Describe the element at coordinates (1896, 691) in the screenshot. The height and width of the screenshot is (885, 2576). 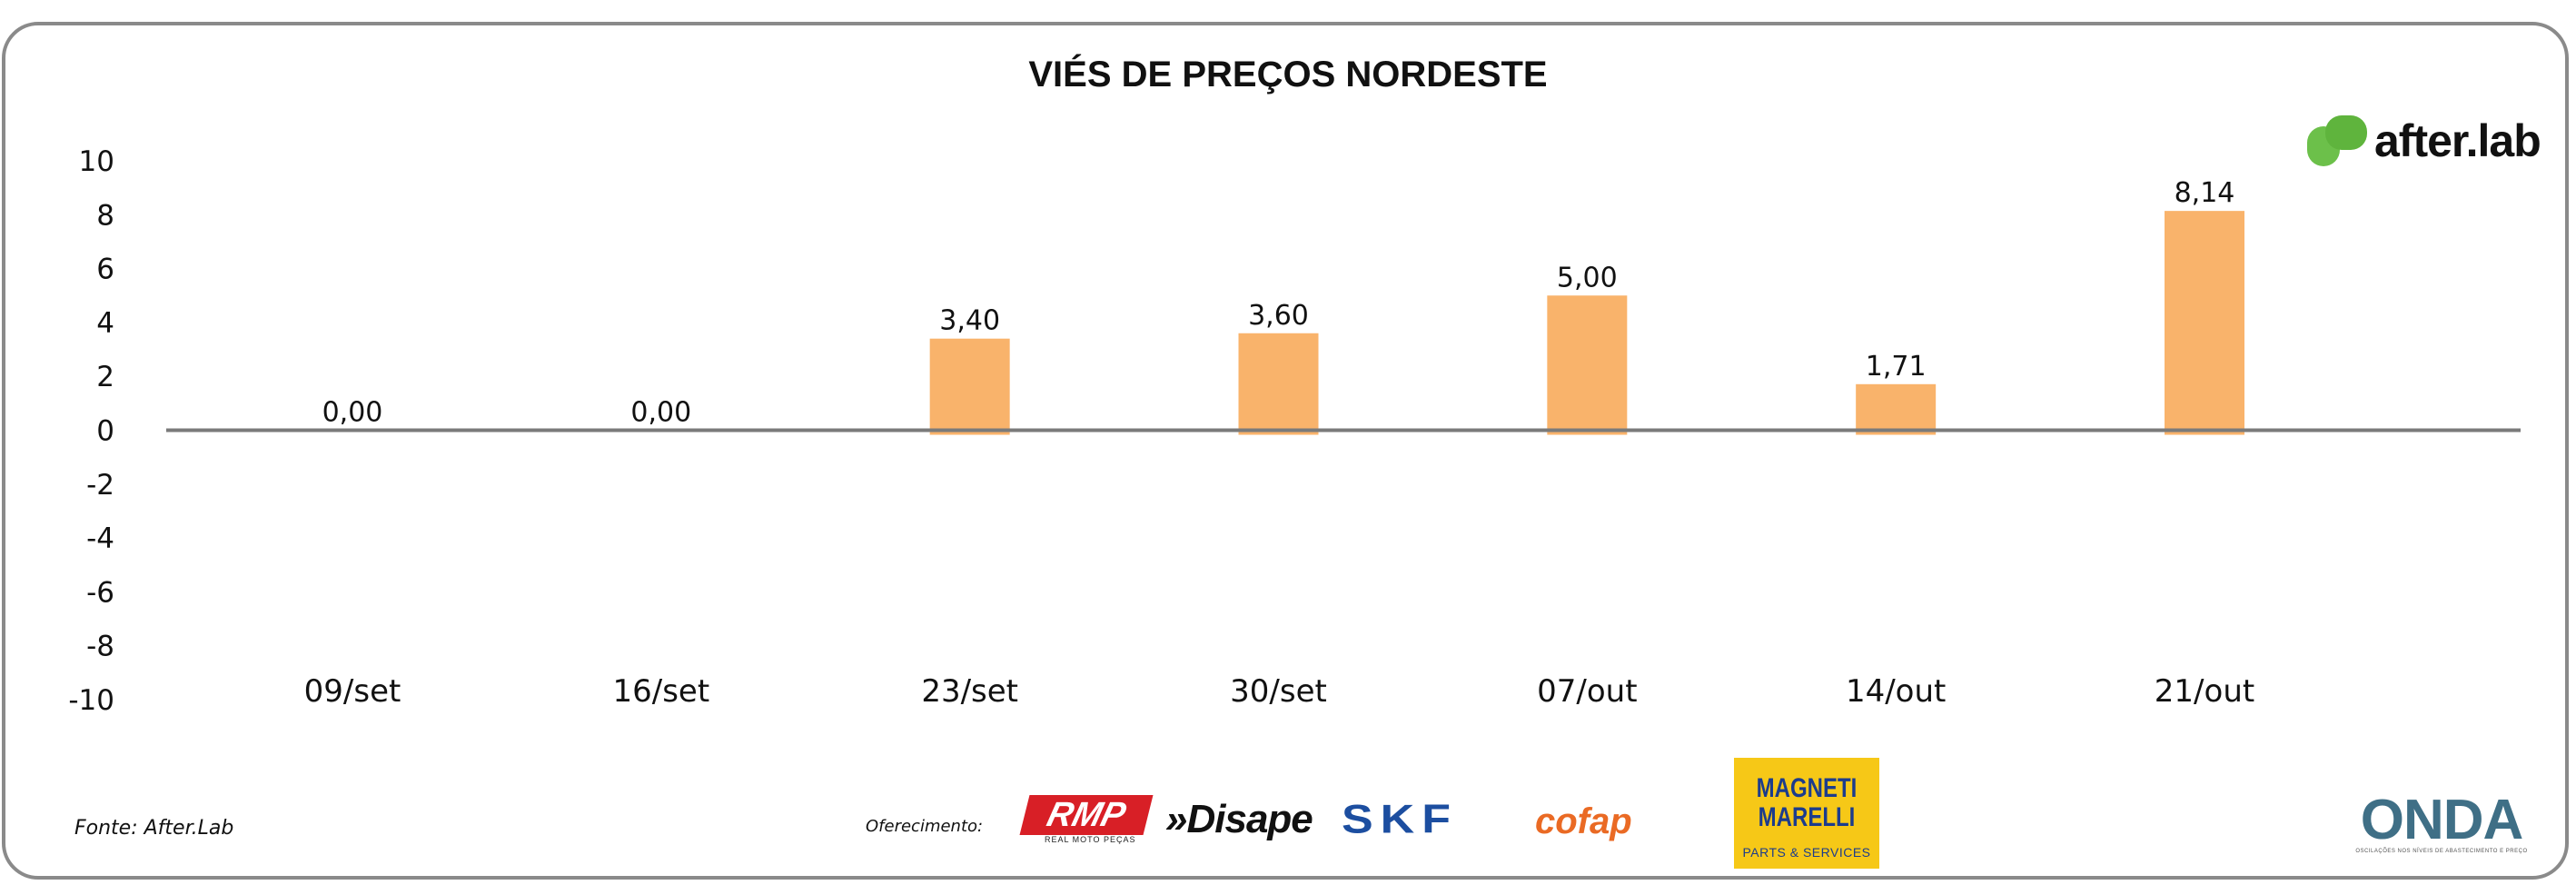
I see `x-tick-label: 14/out` at that location.